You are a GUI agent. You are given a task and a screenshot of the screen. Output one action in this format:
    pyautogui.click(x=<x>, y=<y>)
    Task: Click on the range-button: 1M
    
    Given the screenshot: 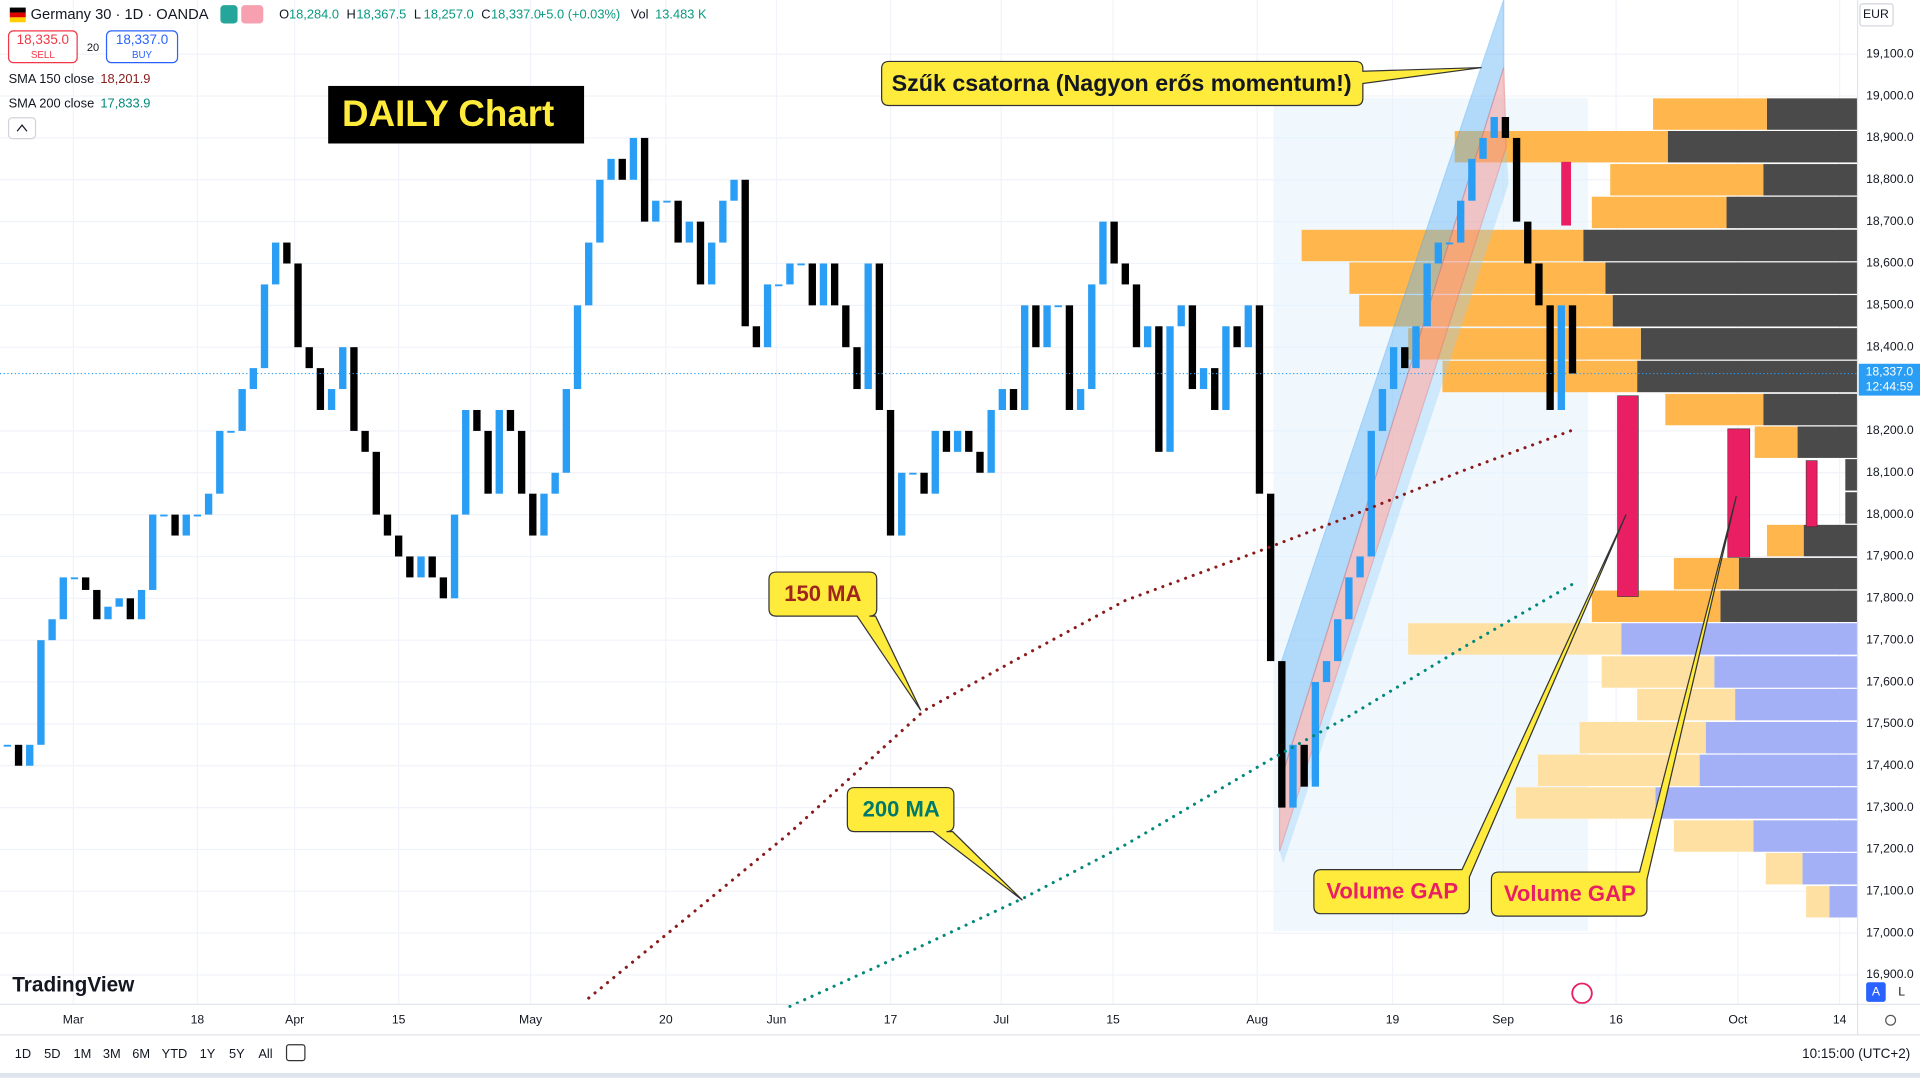 What is the action you would take?
    pyautogui.click(x=82, y=1053)
    